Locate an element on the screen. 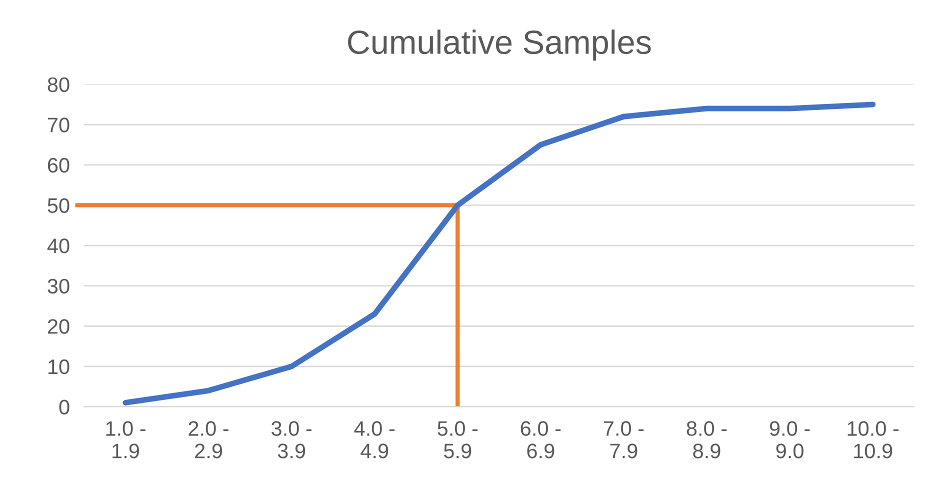 Image resolution: width=933 pixels, height=496 pixels. x-tick-label: 2.0 - 2.9 is located at coordinates (208, 439).